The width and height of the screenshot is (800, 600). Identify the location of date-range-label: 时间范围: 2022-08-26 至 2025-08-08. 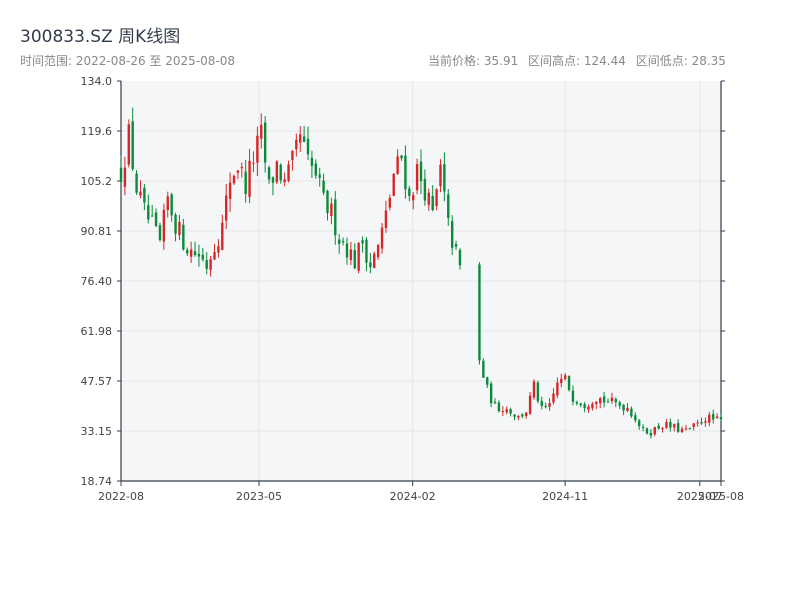
(127, 61).